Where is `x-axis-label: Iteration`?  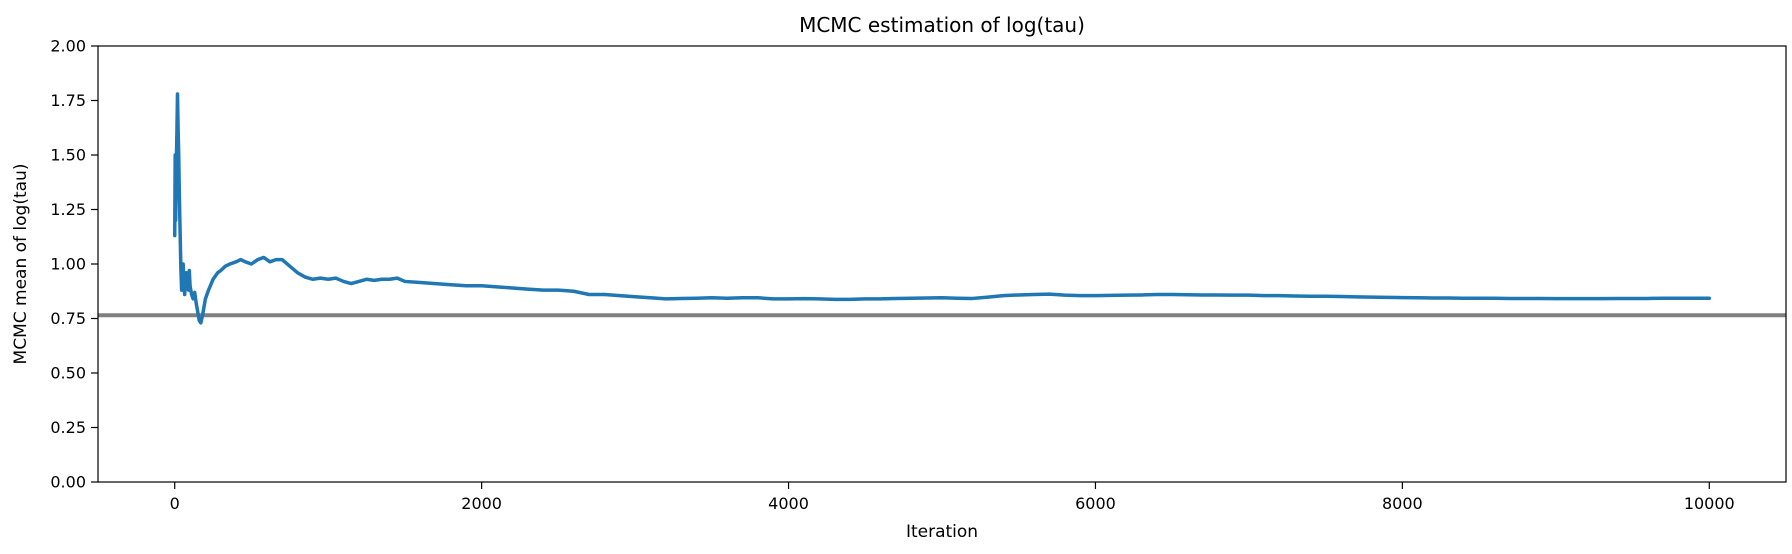
x-axis-label: Iteration is located at coordinates (942, 532).